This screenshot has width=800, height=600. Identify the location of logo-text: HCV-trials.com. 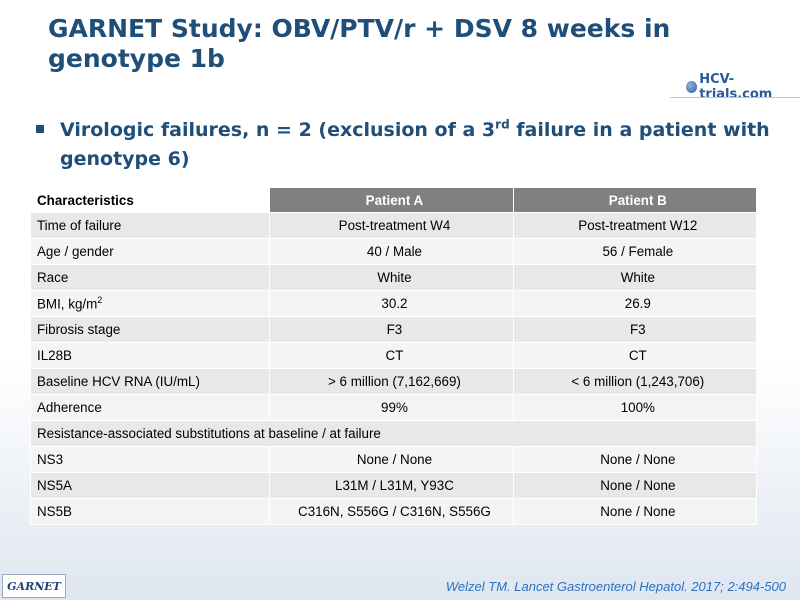
(736, 87).